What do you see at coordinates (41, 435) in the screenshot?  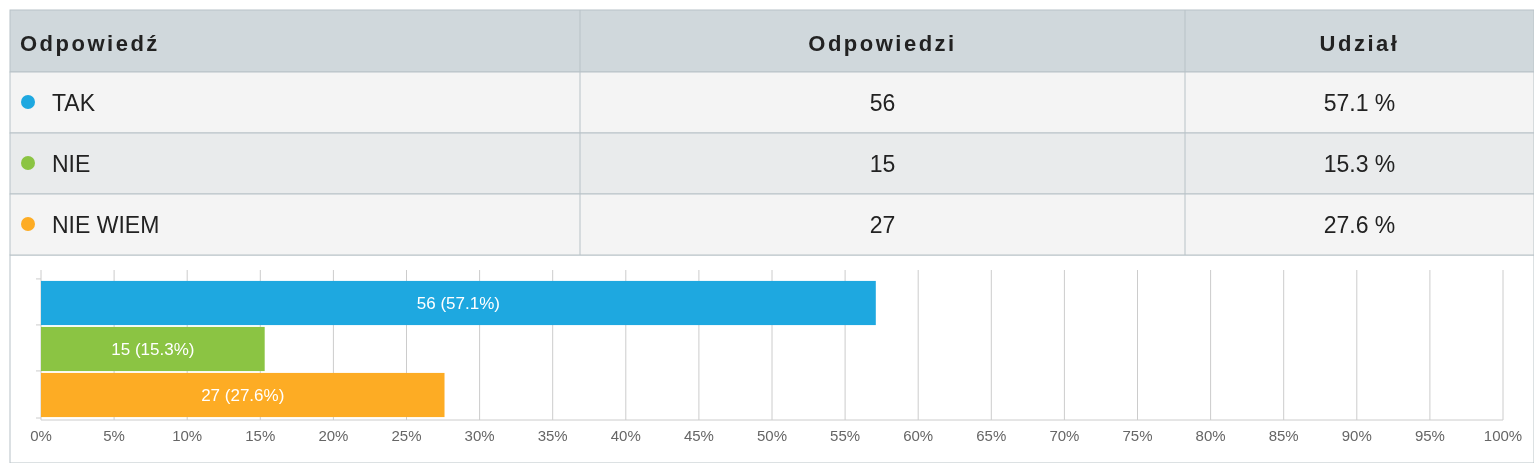 I see `x-tick-label: 0%` at bounding box center [41, 435].